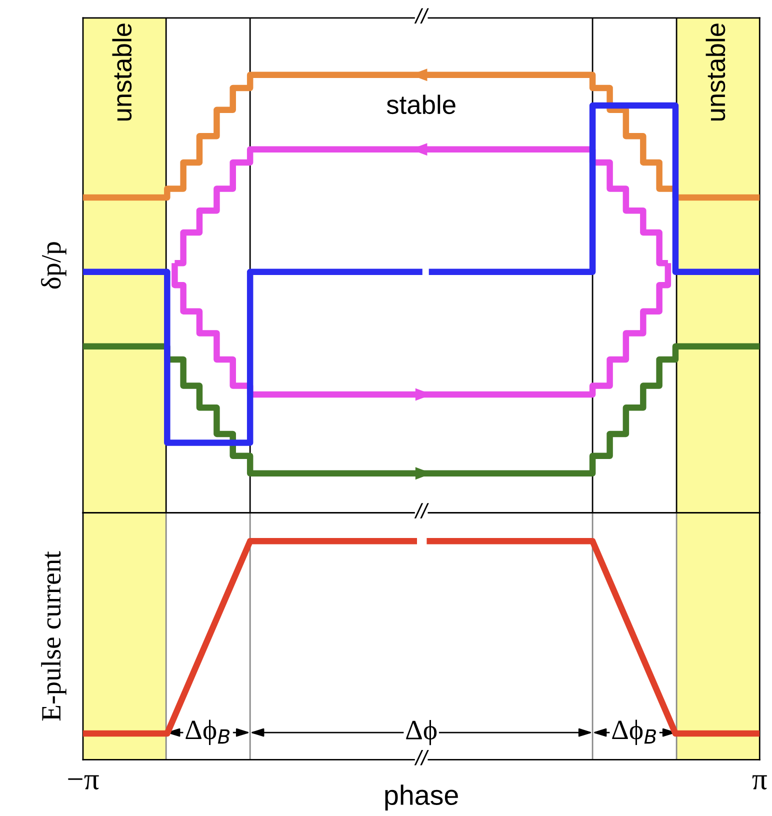 The width and height of the screenshot is (772, 816). I want to click on x-tick-label: −π, so click(83, 782).